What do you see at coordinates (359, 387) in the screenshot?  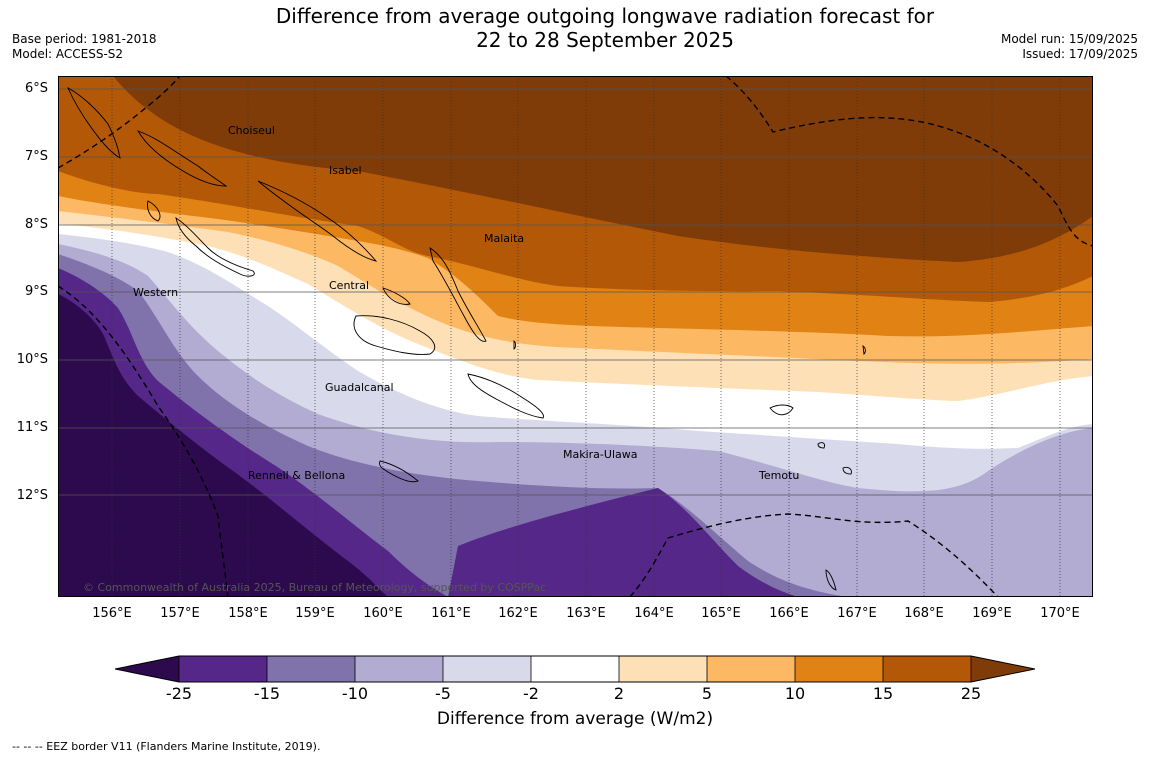 I see `place-guadalcanal: Guadalcanal` at bounding box center [359, 387].